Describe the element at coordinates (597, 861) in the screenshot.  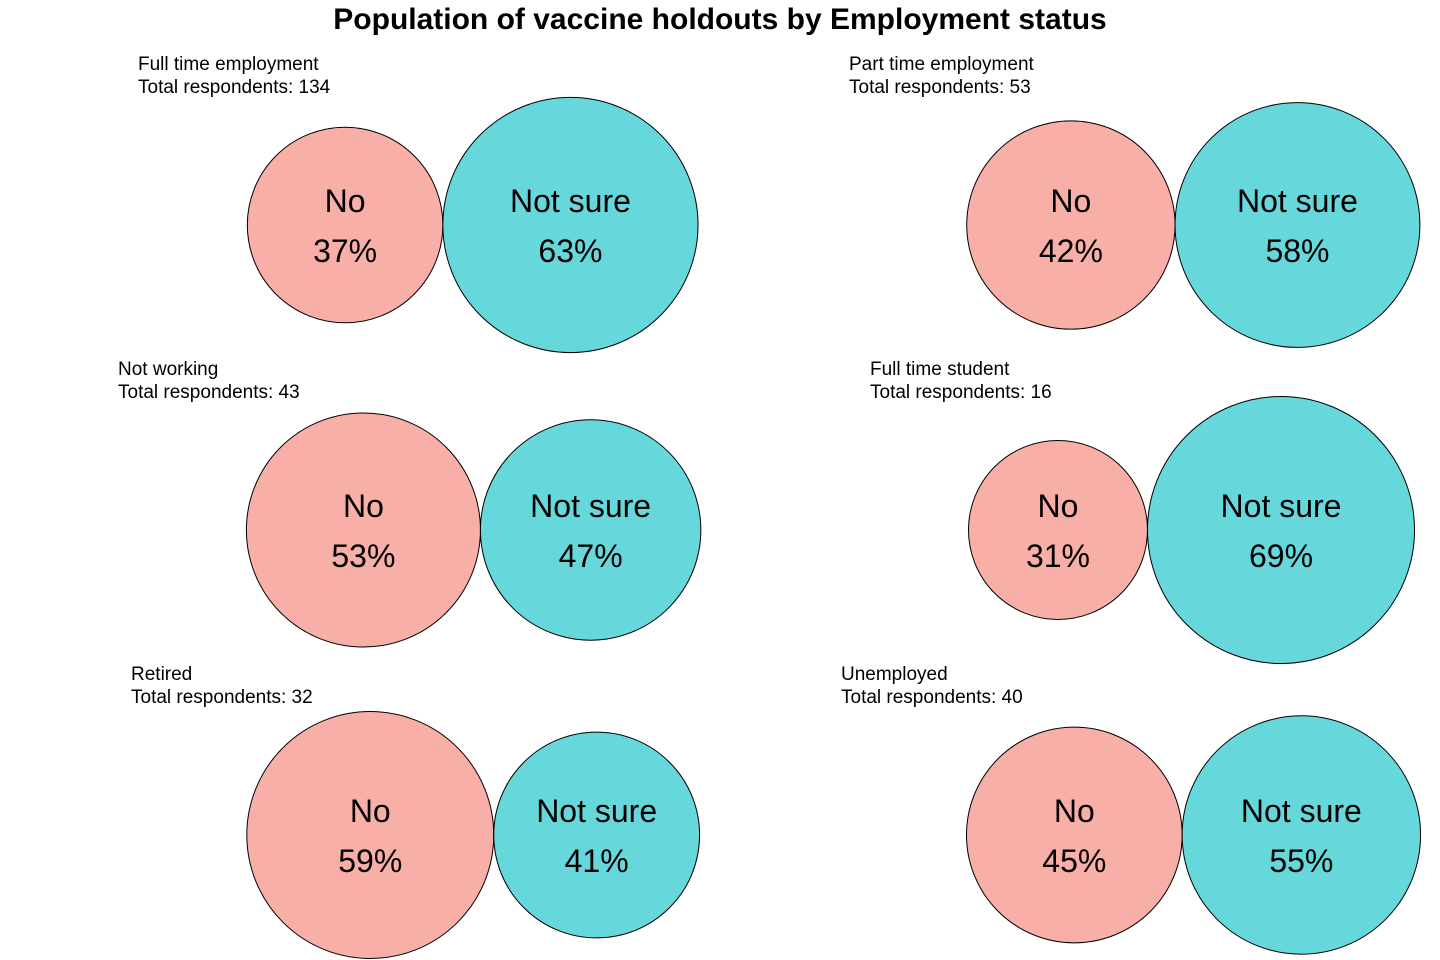
I see `bubble-value-label: 41%` at that location.